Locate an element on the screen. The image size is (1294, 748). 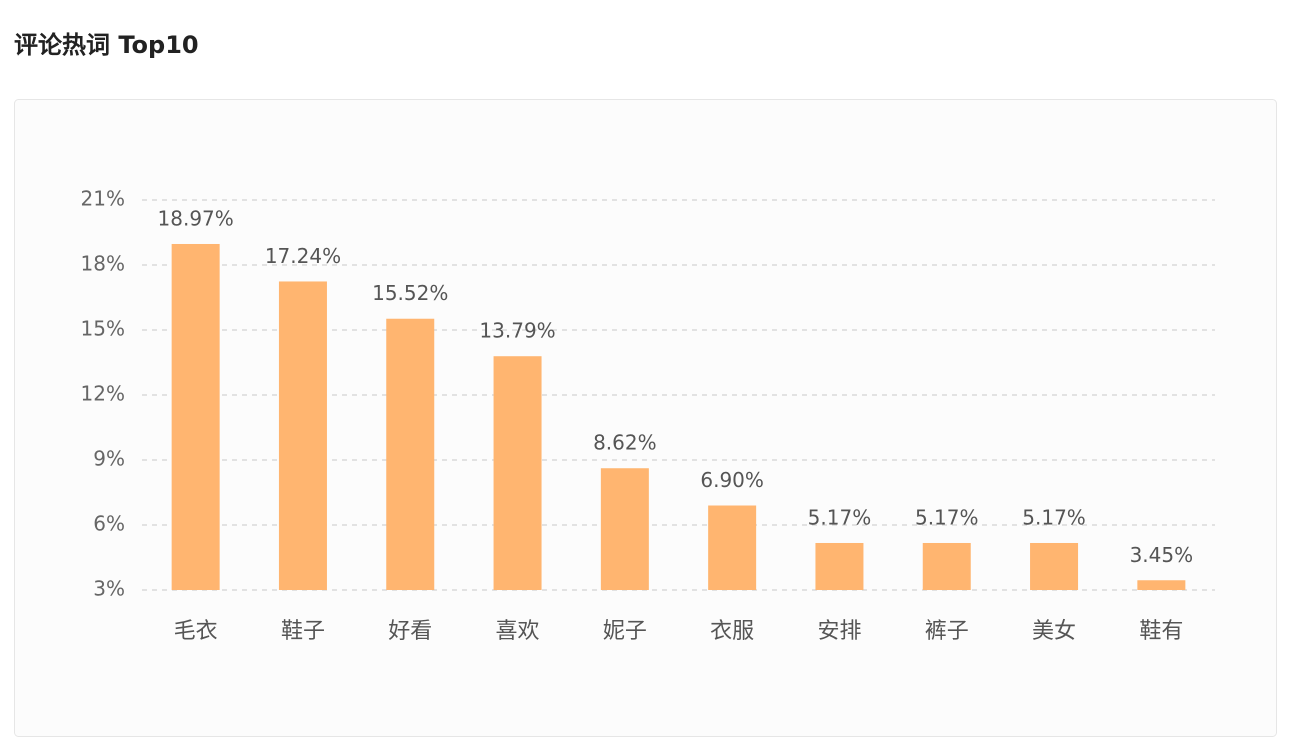
value-label: 13.79% is located at coordinates (517, 331).